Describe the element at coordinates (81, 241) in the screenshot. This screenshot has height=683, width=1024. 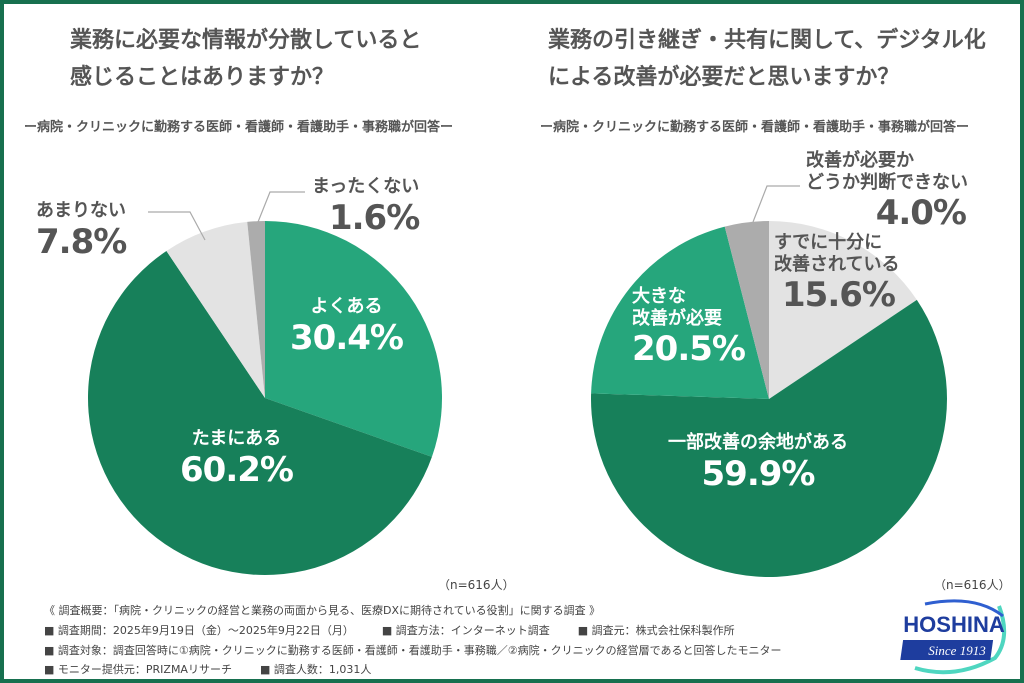
I see `slice-value: 7.8%` at that location.